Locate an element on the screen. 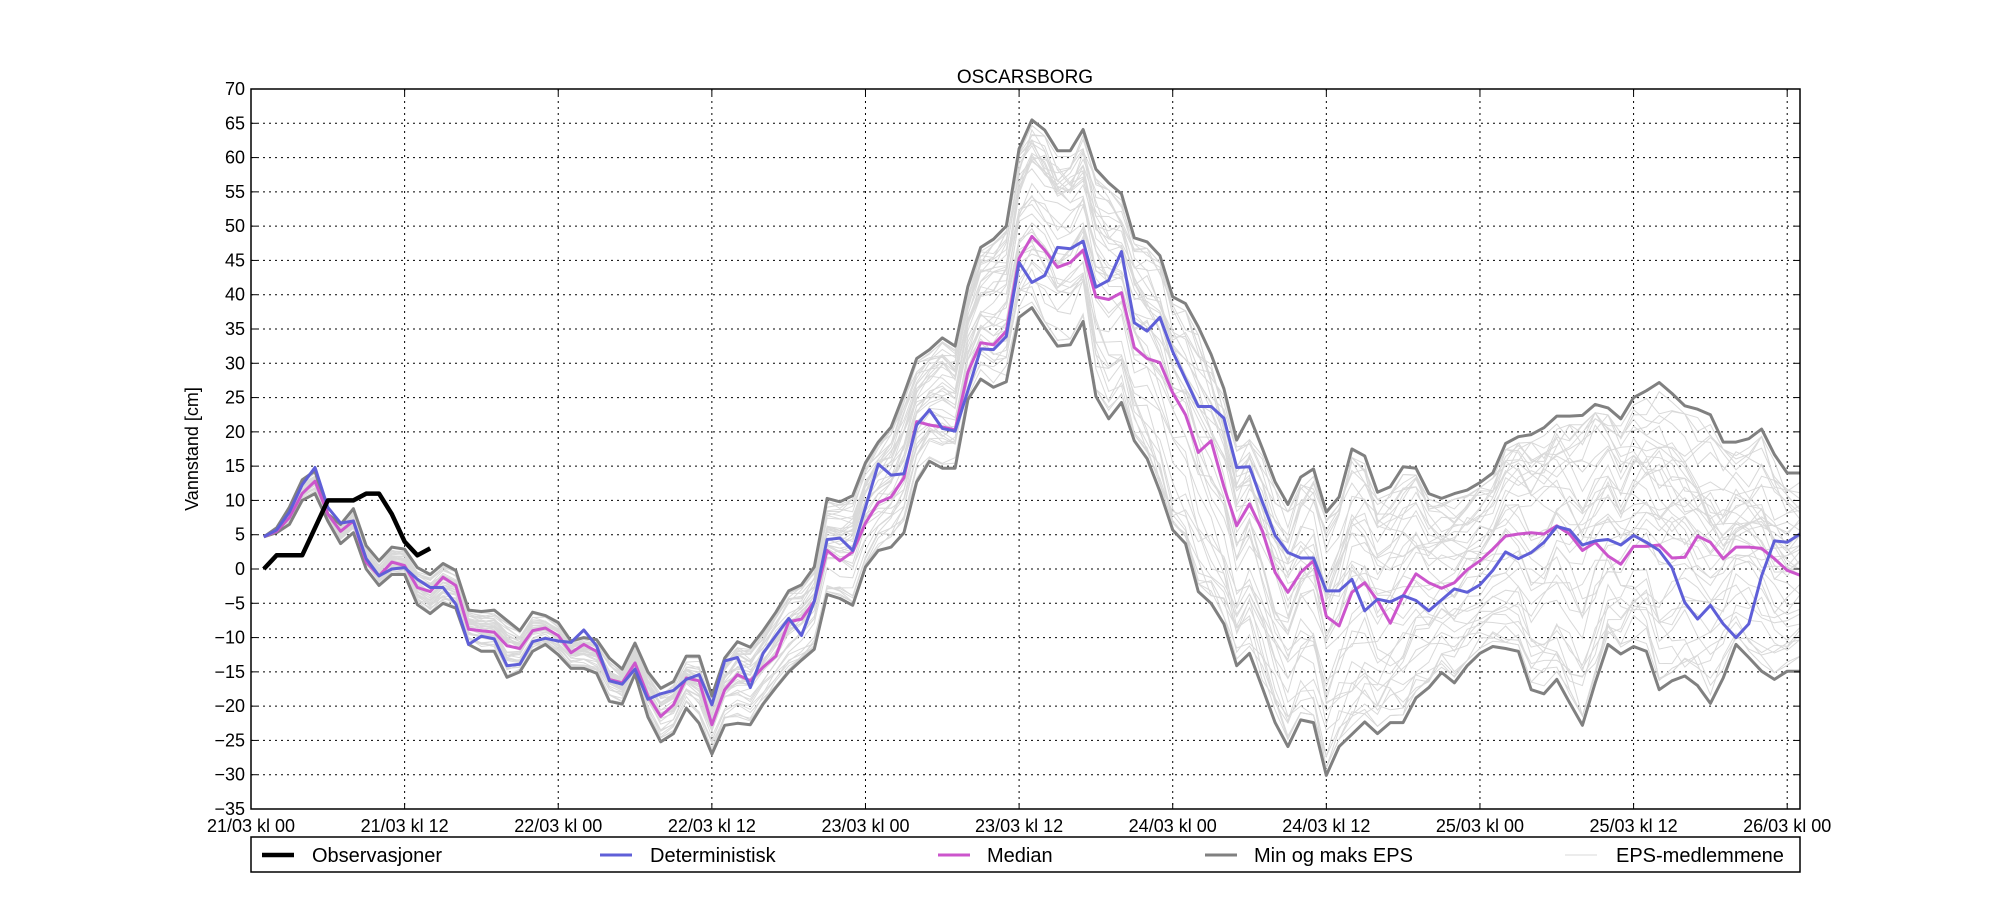 The width and height of the screenshot is (2000, 905). observations-line is located at coordinates (347, 531).